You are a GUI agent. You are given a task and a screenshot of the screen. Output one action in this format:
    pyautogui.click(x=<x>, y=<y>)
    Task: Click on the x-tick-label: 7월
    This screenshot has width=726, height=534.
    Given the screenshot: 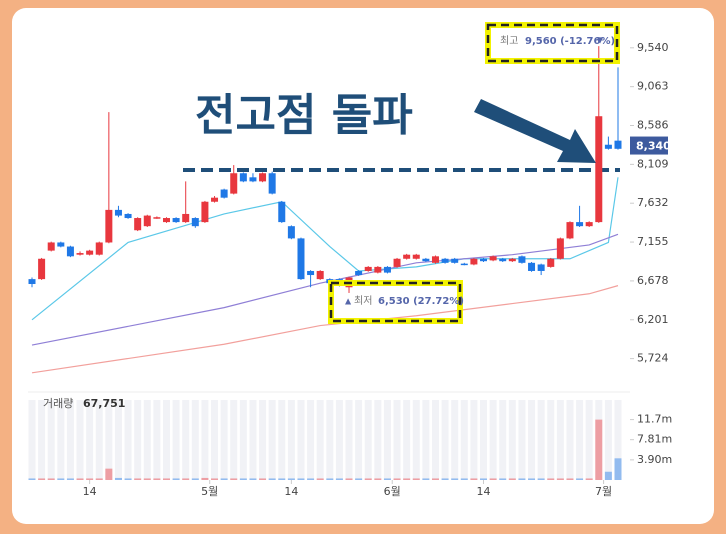 What is the action you would take?
    pyautogui.click(x=603, y=491)
    